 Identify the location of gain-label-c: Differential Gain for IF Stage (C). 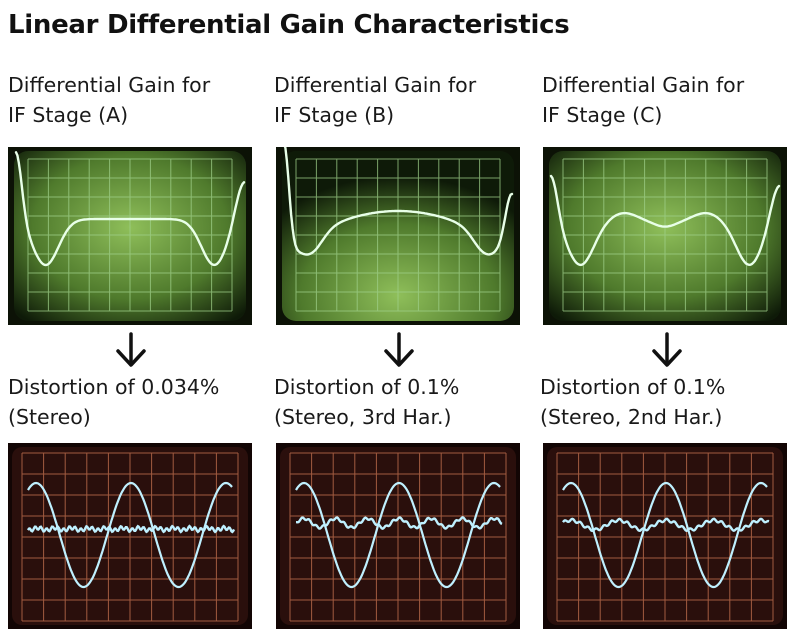
(643, 100).